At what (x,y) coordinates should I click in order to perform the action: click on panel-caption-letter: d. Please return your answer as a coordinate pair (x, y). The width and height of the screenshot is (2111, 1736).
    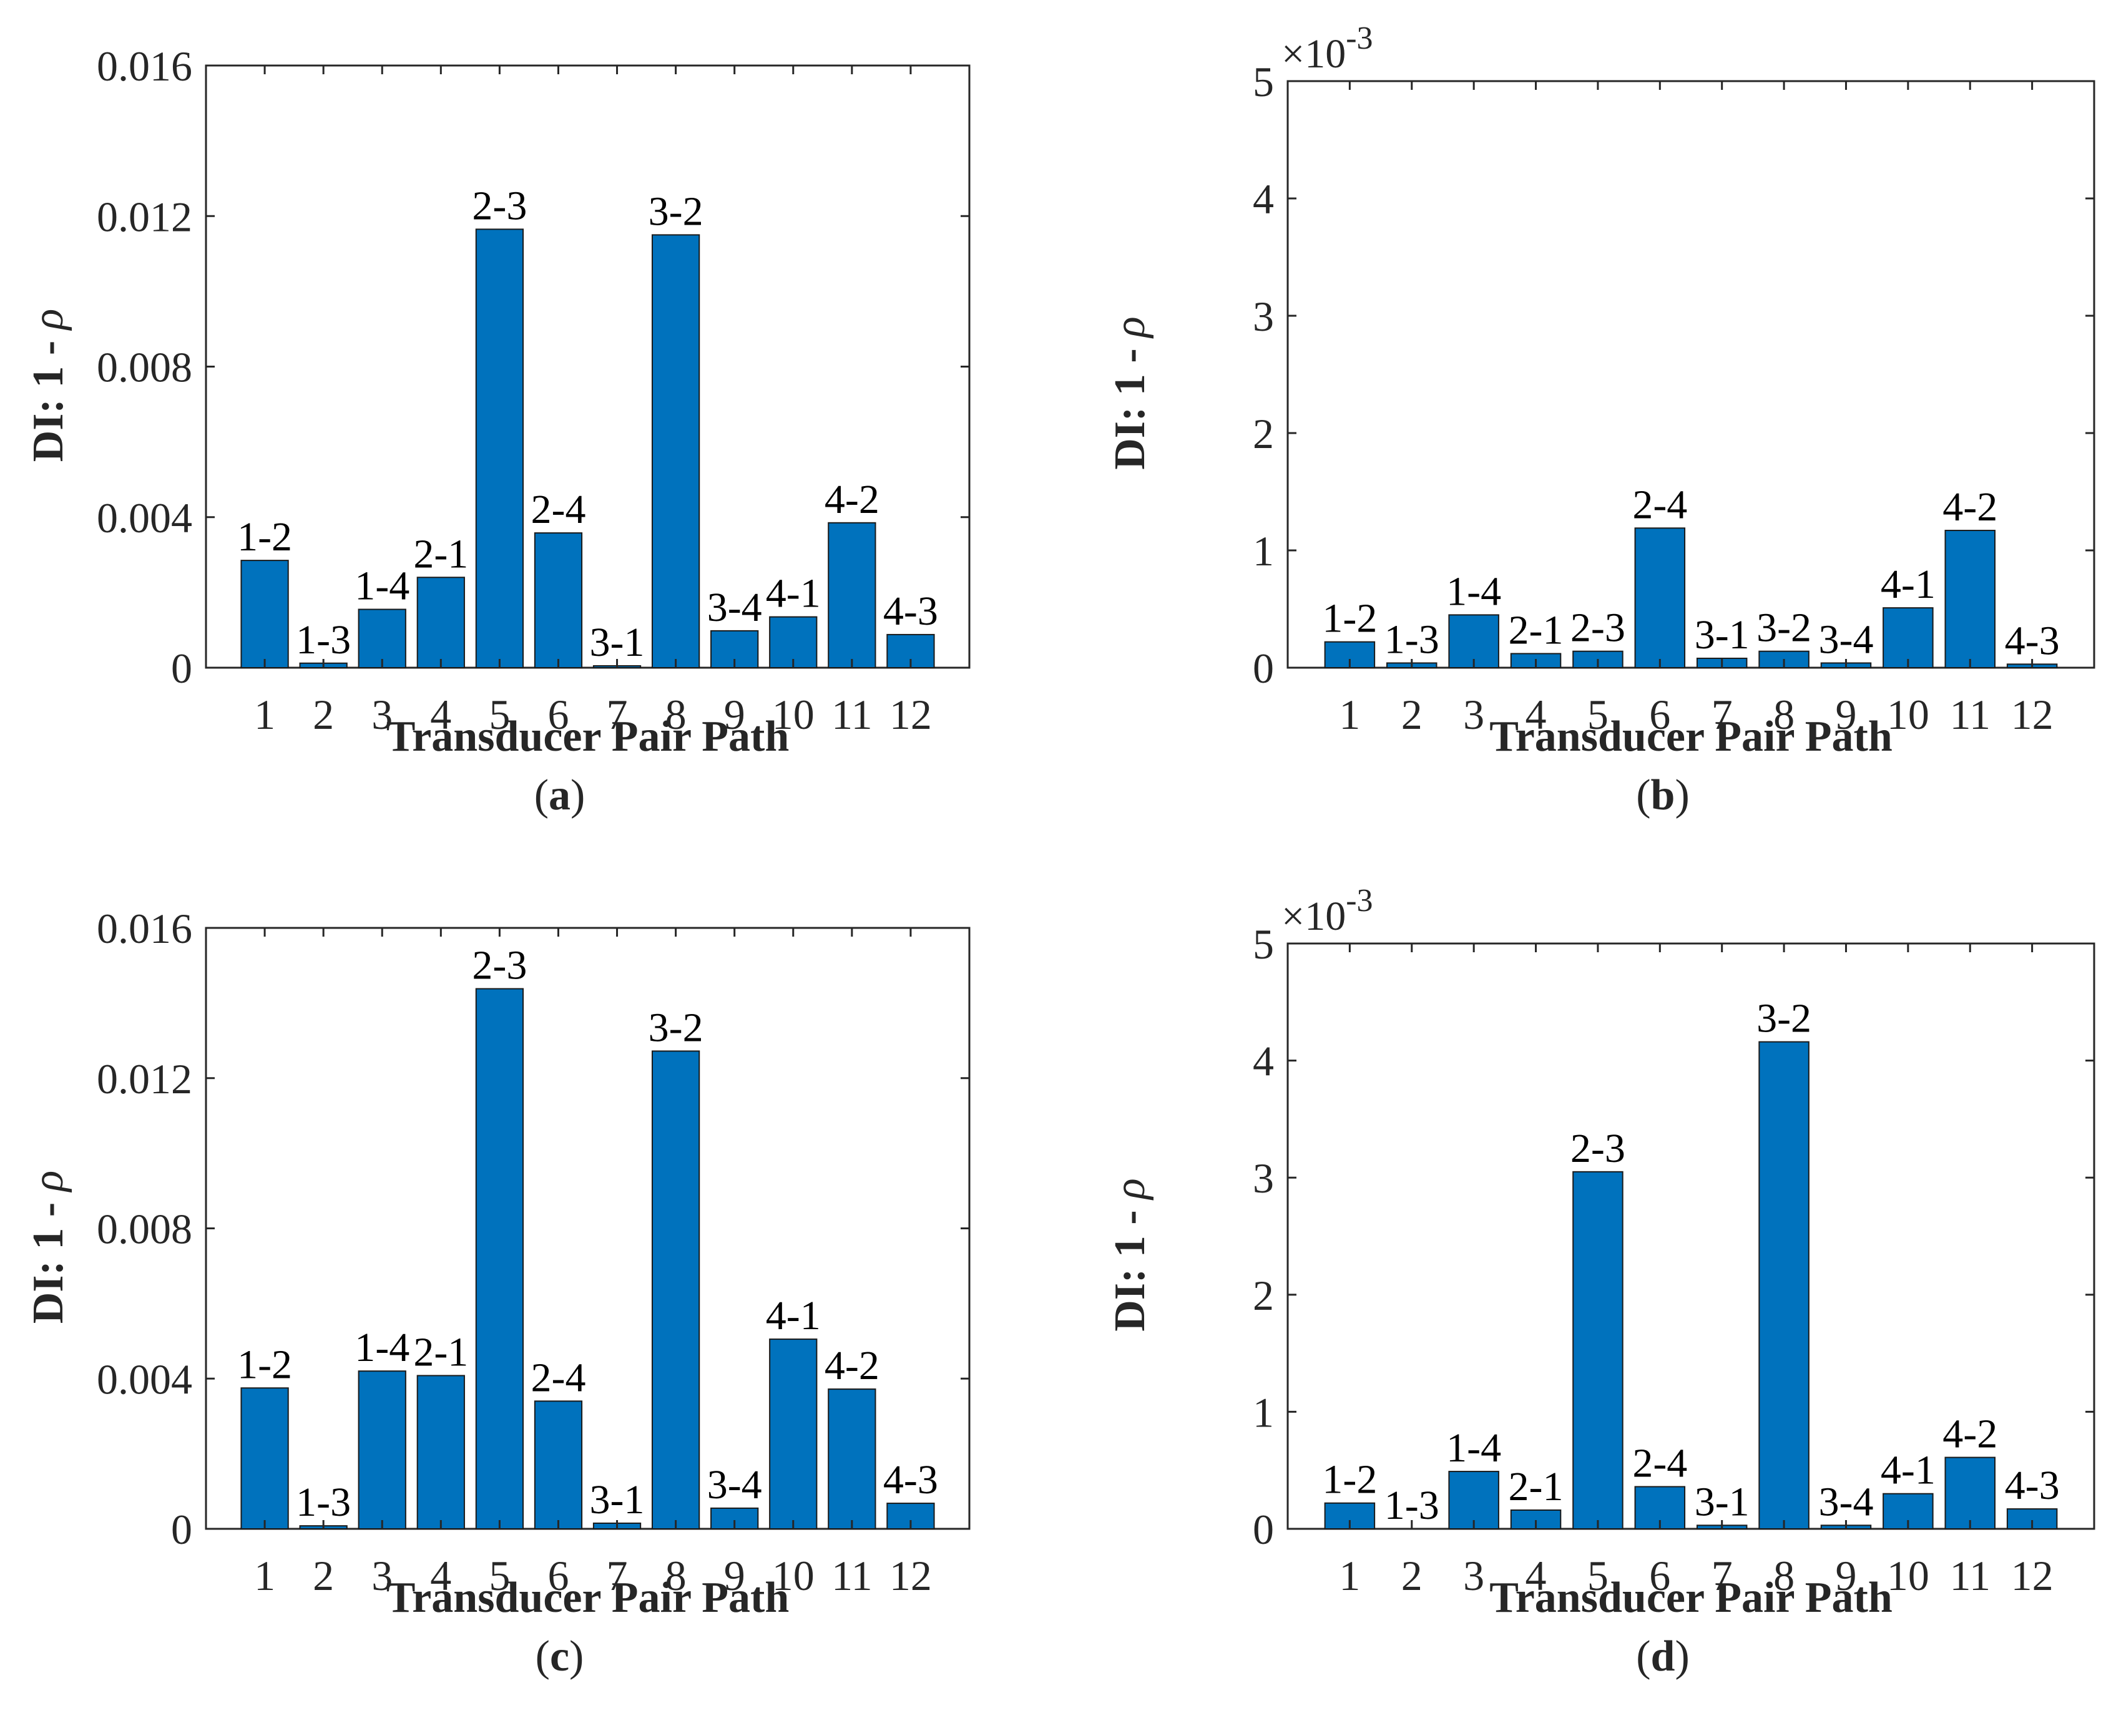
    Looking at the image, I should click on (1663, 1656).